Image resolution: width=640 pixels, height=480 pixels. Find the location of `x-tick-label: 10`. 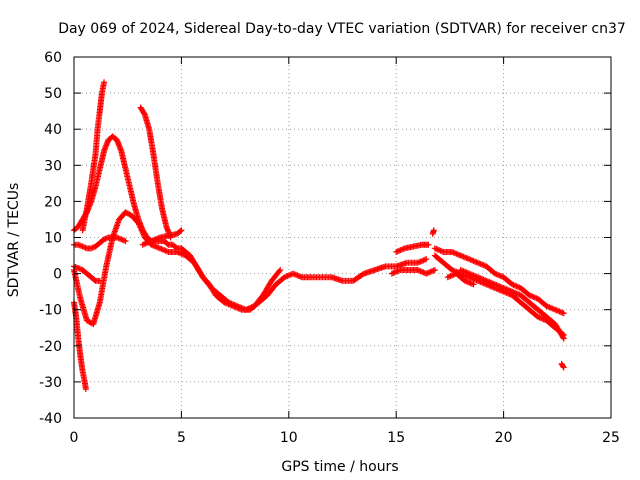

x-tick-label: 10 is located at coordinates (289, 438).